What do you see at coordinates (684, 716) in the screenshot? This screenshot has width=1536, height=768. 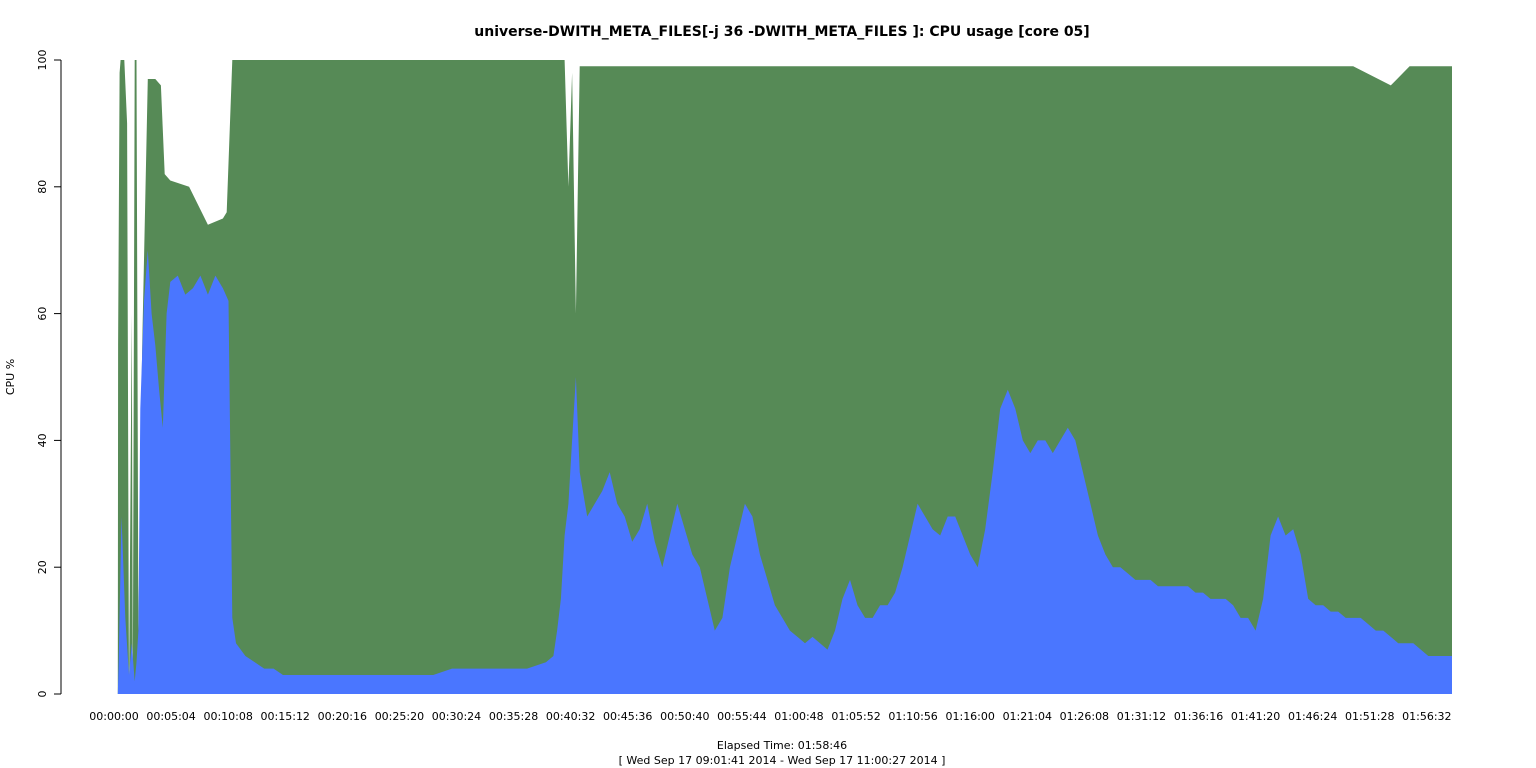 I see `x-tick-label: 00:50:40` at bounding box center [684, 716].